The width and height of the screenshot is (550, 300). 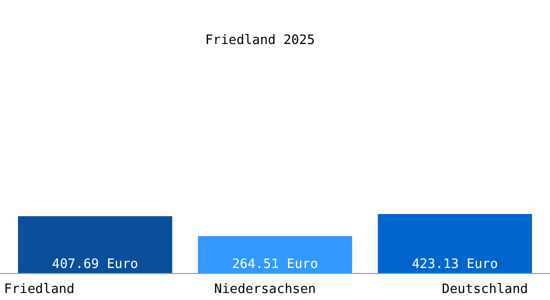 What do you see at coordinates (260, 40) in the screenshot?
I see `chart-title: Friedland 2025` at bounding box center [260, 40].